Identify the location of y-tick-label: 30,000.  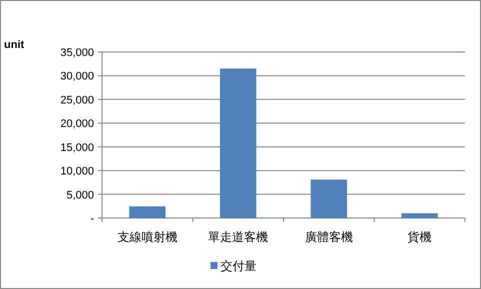
(77, 76).